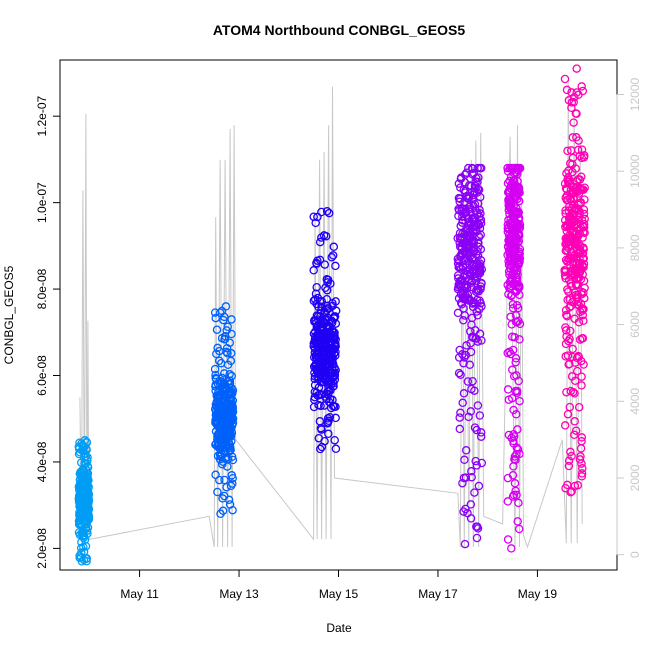  Describe the element at coordinates (438, 594) in the screenshot. I see `x-tick-label: May 17` at that location.